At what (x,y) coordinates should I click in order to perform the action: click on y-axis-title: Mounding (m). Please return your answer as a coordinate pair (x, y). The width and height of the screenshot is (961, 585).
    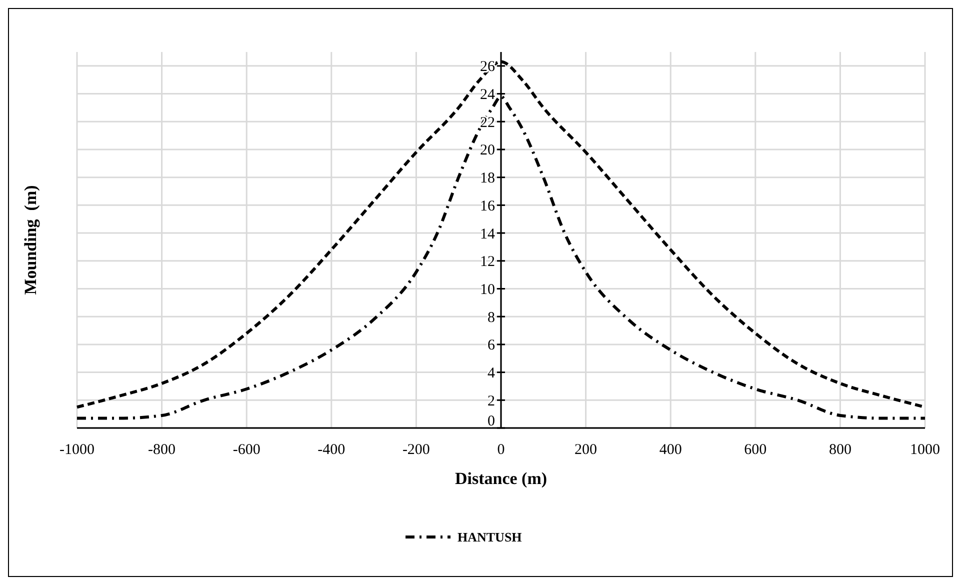
    Looking at the image, I should click on (30, 240).